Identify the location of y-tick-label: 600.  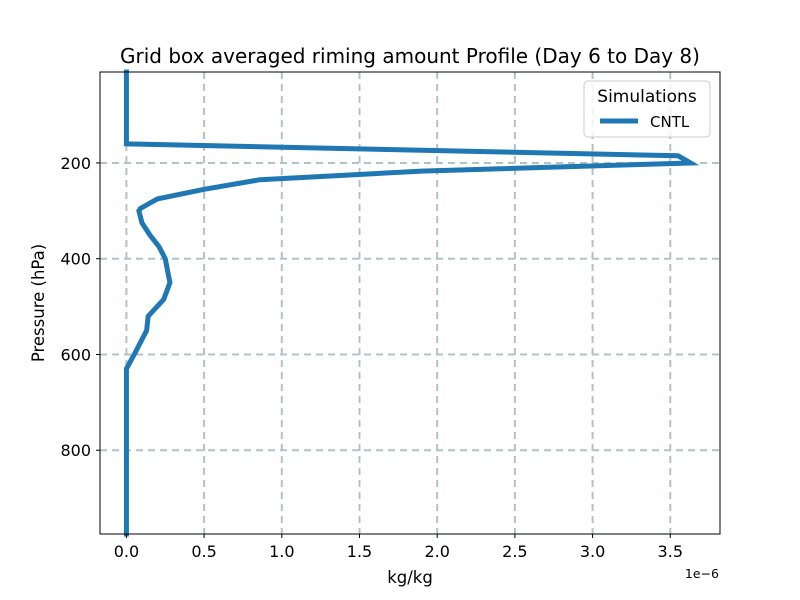
(75, 354).